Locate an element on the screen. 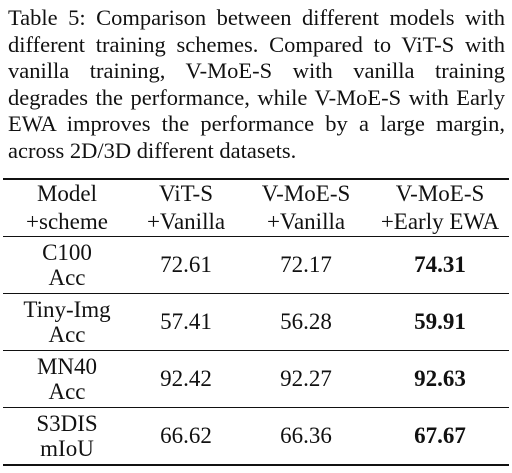  vmoe-ewa-value: 67.67 is located at coordinates (440, 436).